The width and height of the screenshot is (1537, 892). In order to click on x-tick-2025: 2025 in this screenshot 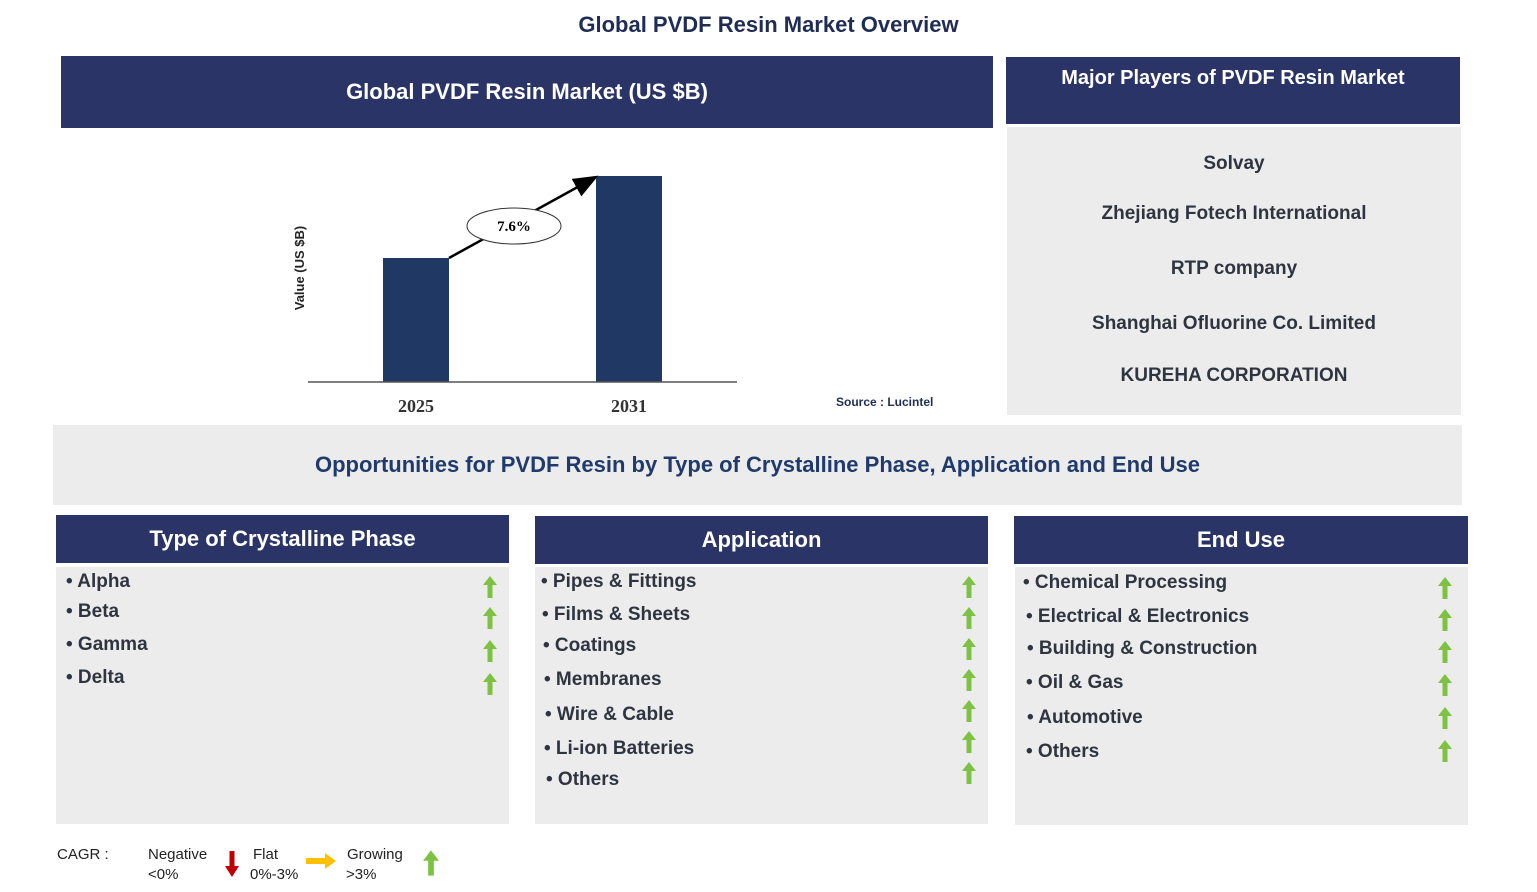, I will do `click(416, 406)`.